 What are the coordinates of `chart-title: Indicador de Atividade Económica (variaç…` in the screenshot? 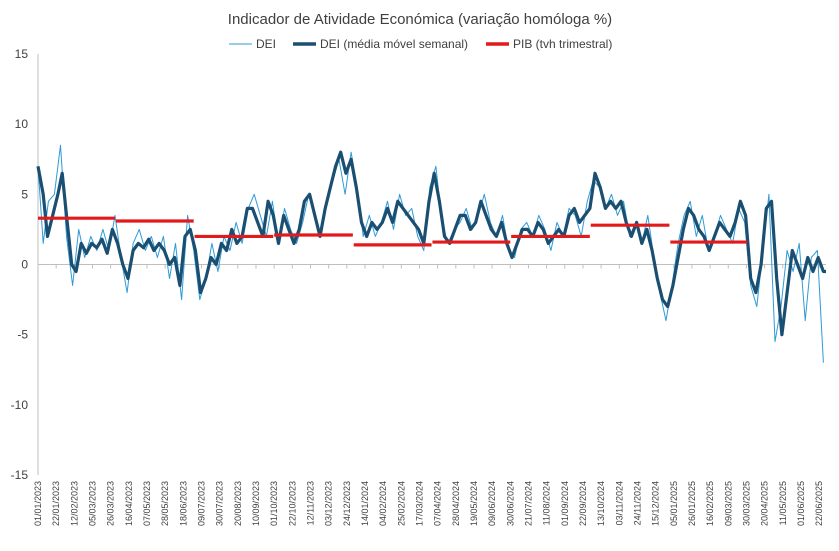 It's located at (420, 19).